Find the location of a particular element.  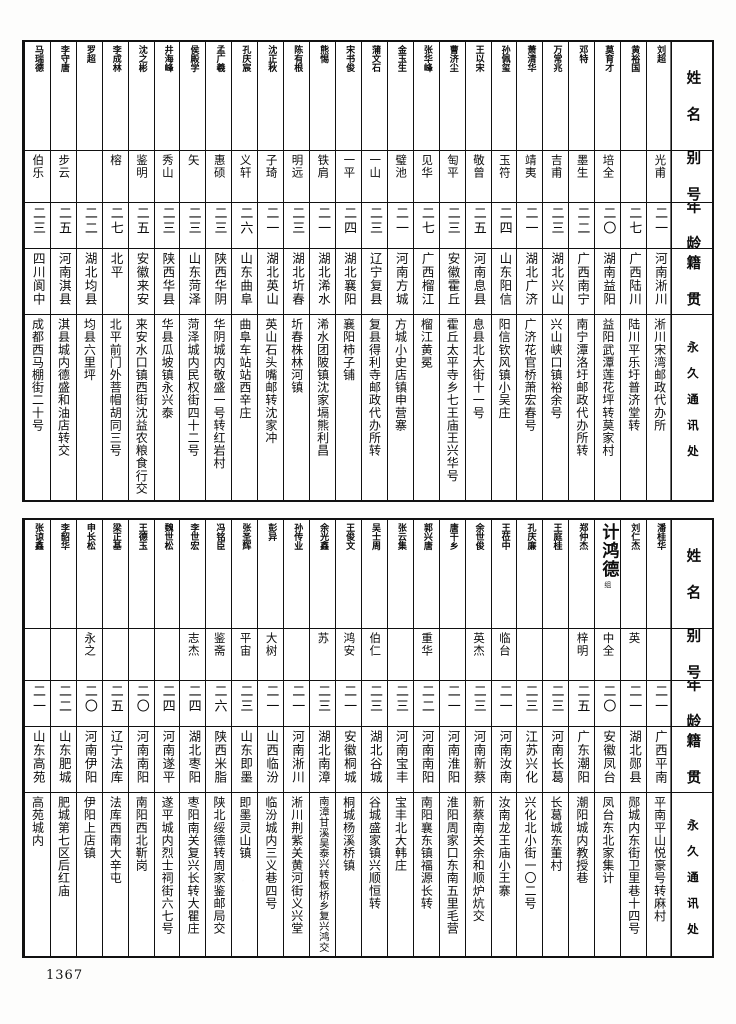

person-origin: 广东潮阳 is located at coordinates (583, 757).